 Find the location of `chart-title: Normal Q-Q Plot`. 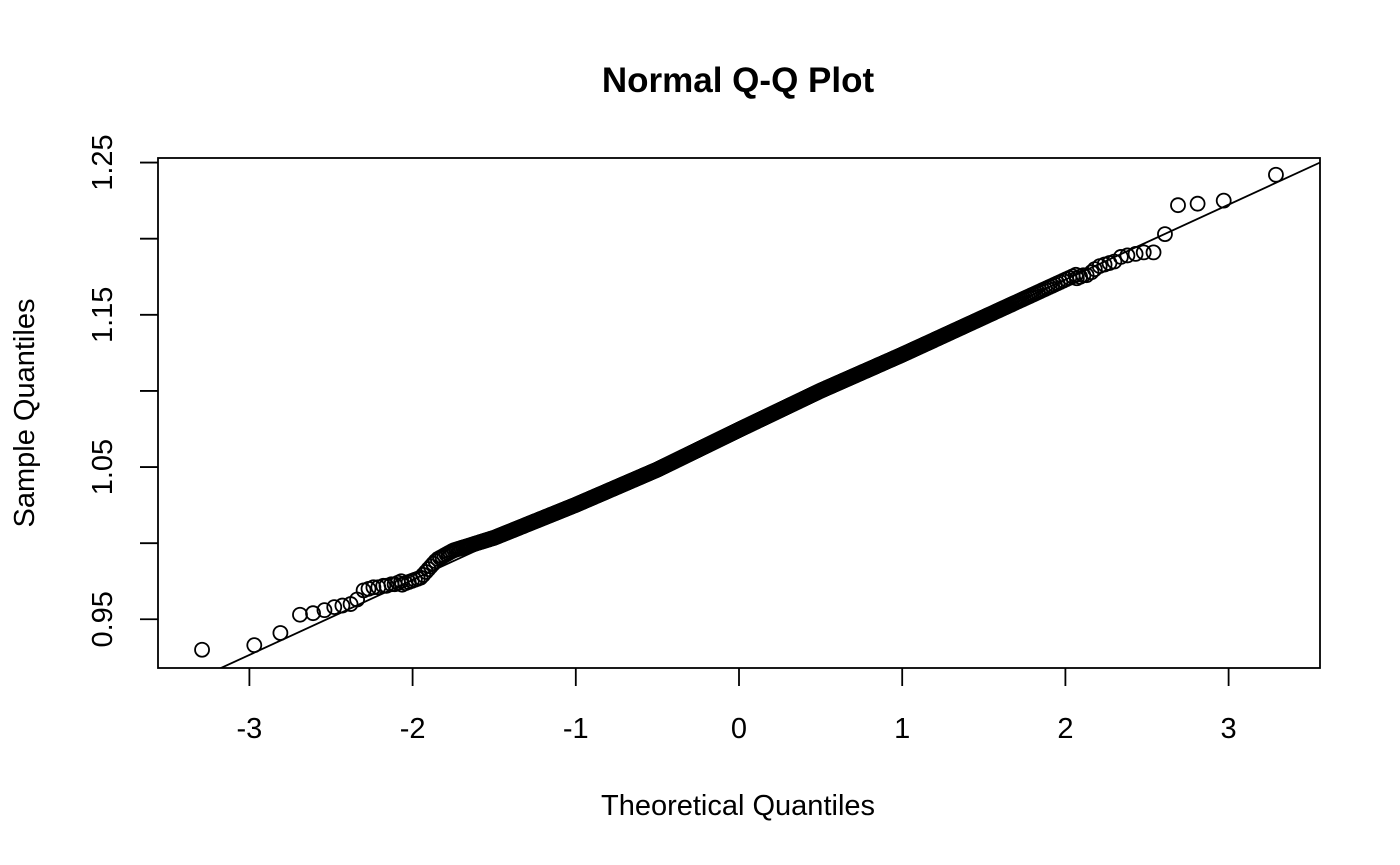

chart-title: Normal Q-Q Plot is located at coordinates (738, 80).